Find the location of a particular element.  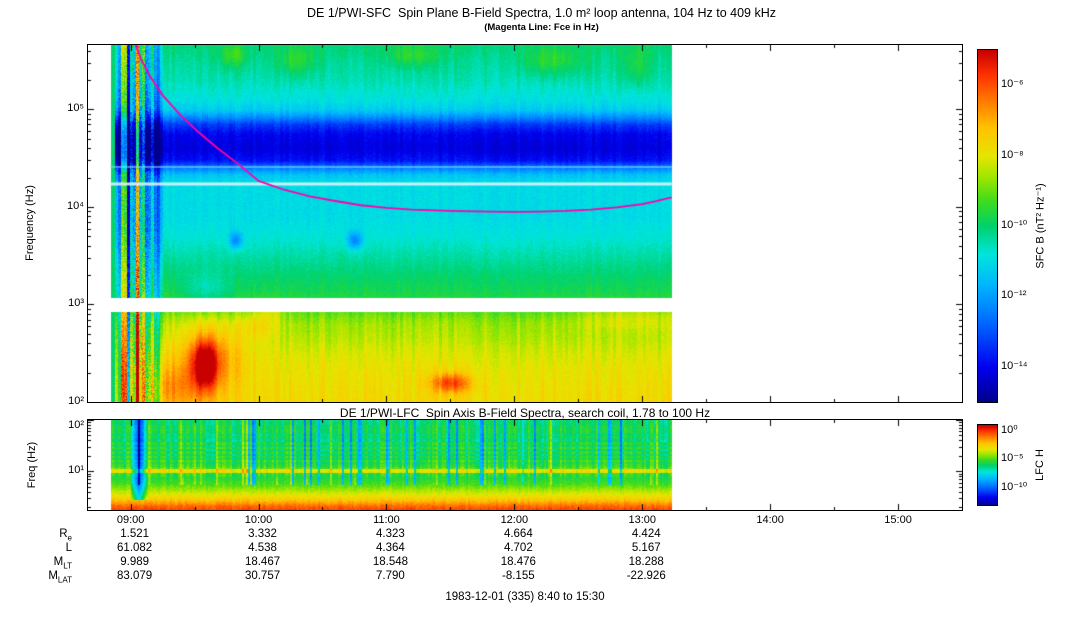

ephemeris-value: 7.790 is located at coordinates (390, 576).